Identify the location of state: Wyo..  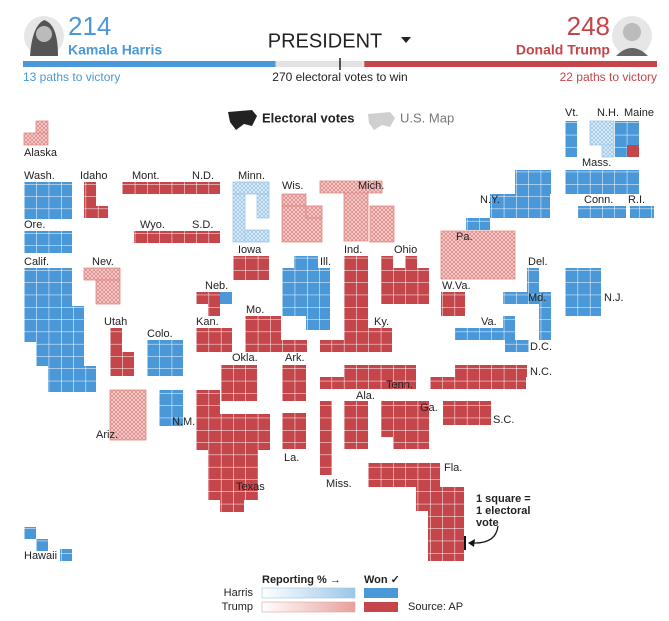
(165, 231).